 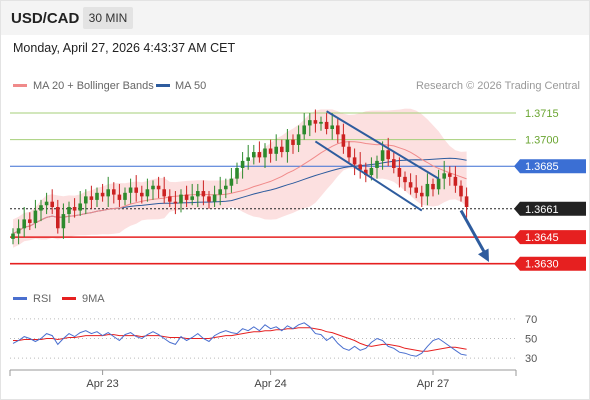 What do you see at coordinates (124, 48) in the screenshot?
I see `timestamp: Monday, April 27, 2026 4:43:37 AM CET` at bounding box center [124, 48].